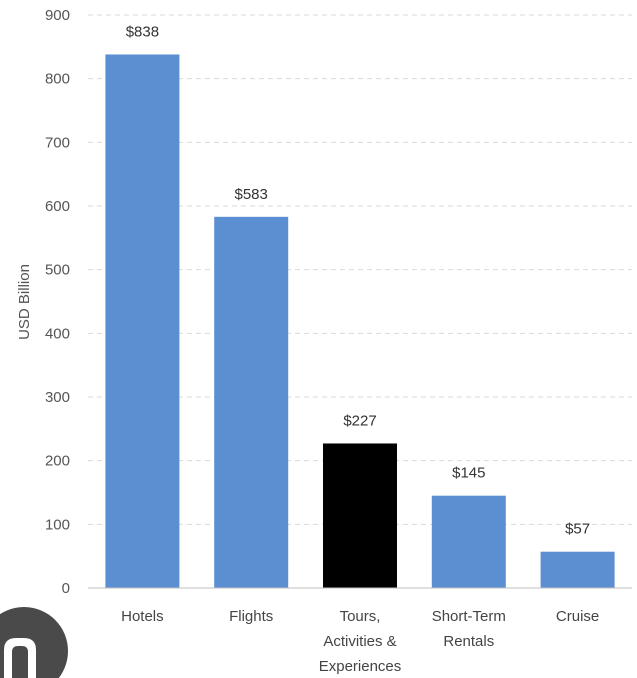 This screenshot has width=637, height=678. Describe the element at coordinates (469, 616) in the screenshot. I see `category-label: Short-Term` at that location.